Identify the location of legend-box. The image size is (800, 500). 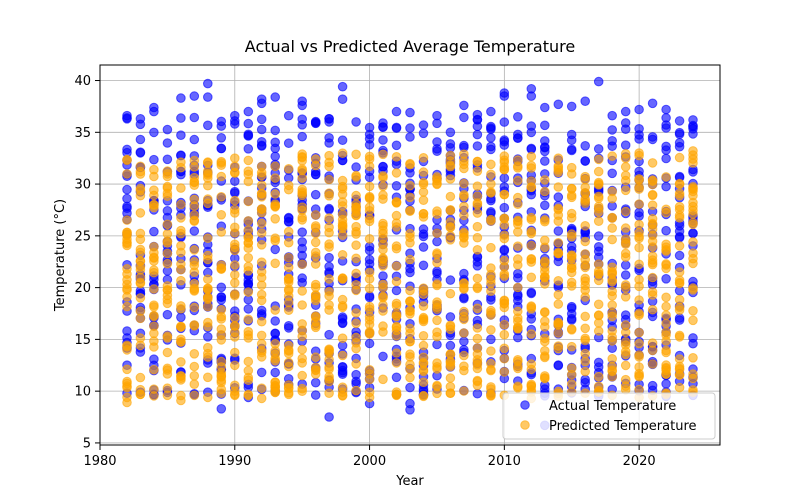
(609, 416).